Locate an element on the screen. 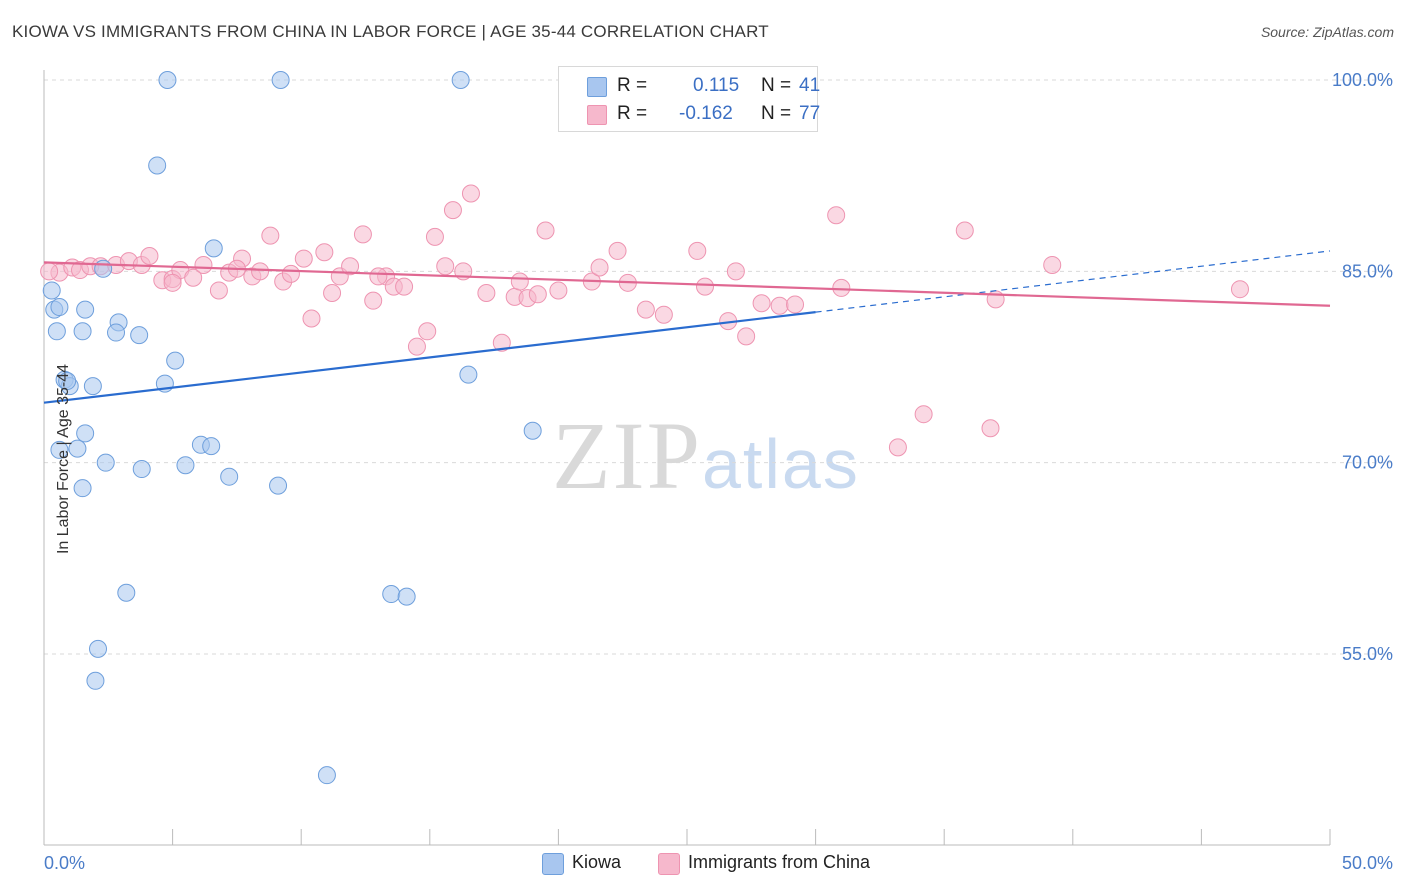 The width and height of the screenshot is (1406, 892). legend-r-value: -0.162 is located at coordinates (706, 113).